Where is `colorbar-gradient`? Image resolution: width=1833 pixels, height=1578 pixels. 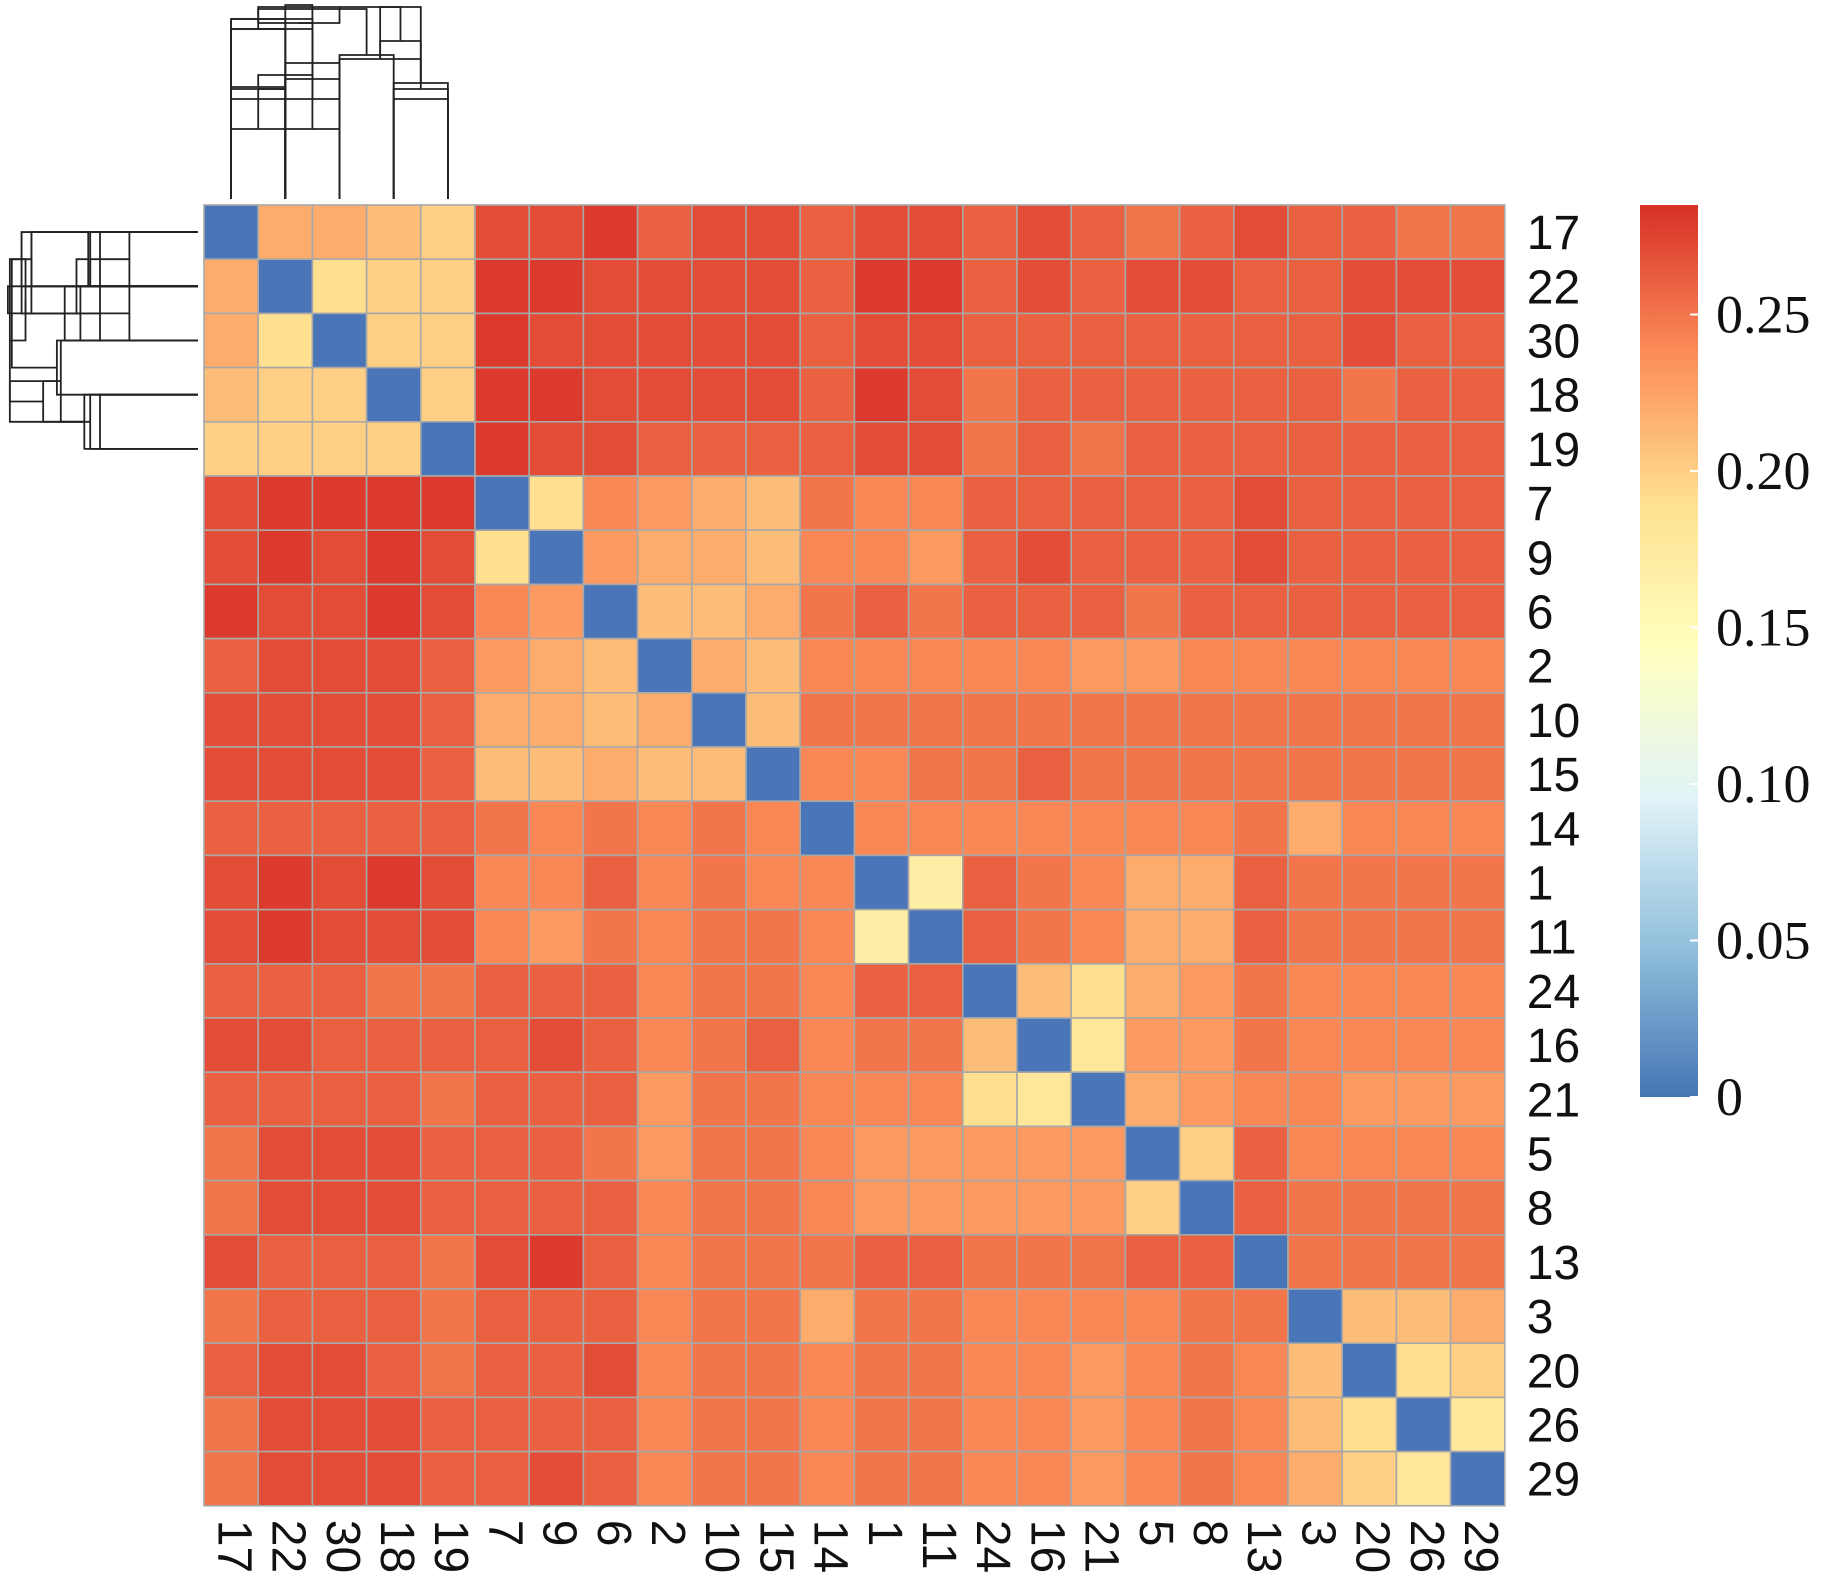
colorbar-gradient is located at coordinates (1669, 651).